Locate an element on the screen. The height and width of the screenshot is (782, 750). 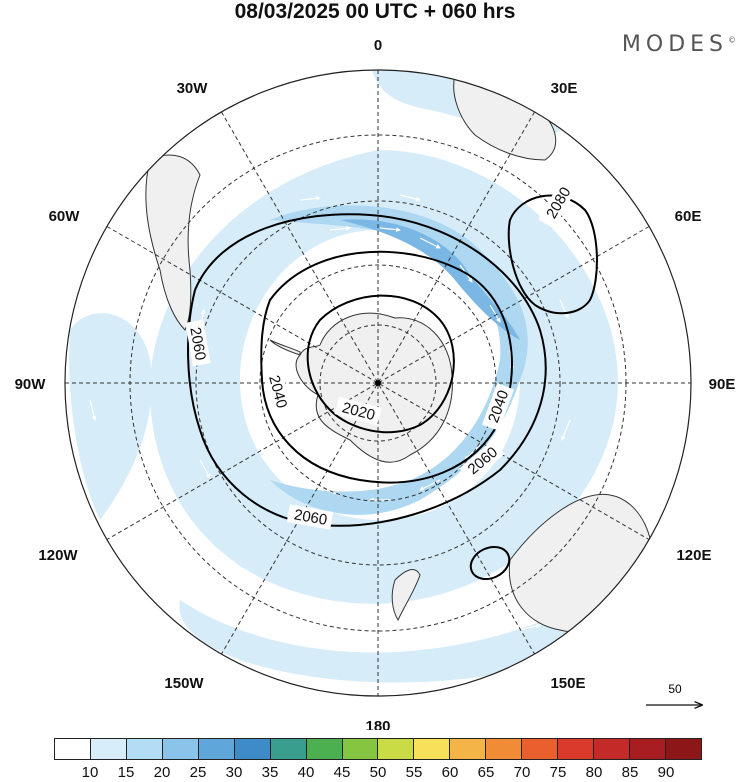
reference-vector-label: 50 is located at coordinates (675, 689).